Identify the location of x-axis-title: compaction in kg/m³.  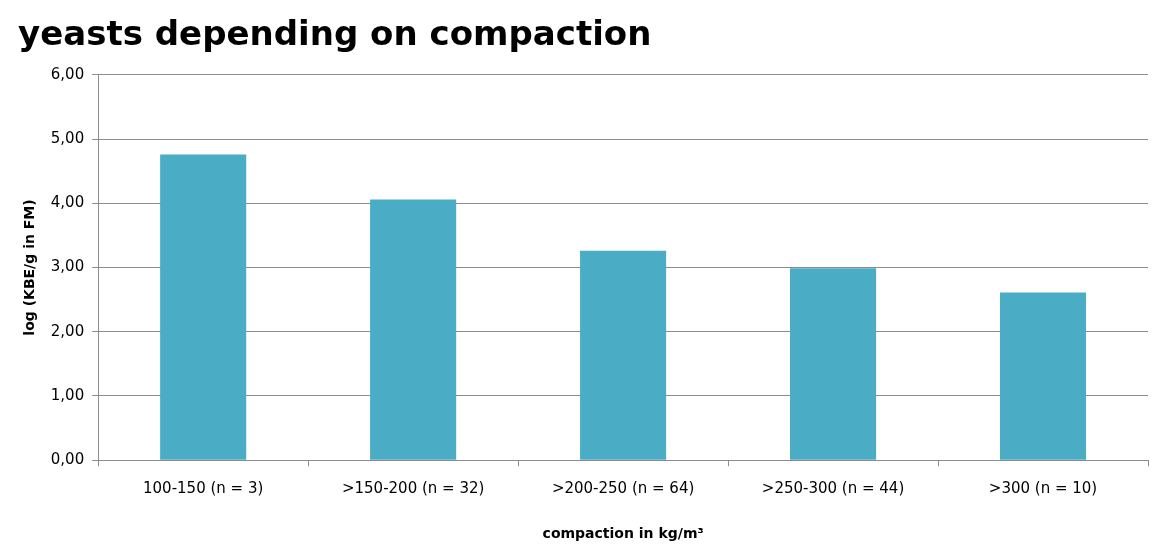
(623, 533).